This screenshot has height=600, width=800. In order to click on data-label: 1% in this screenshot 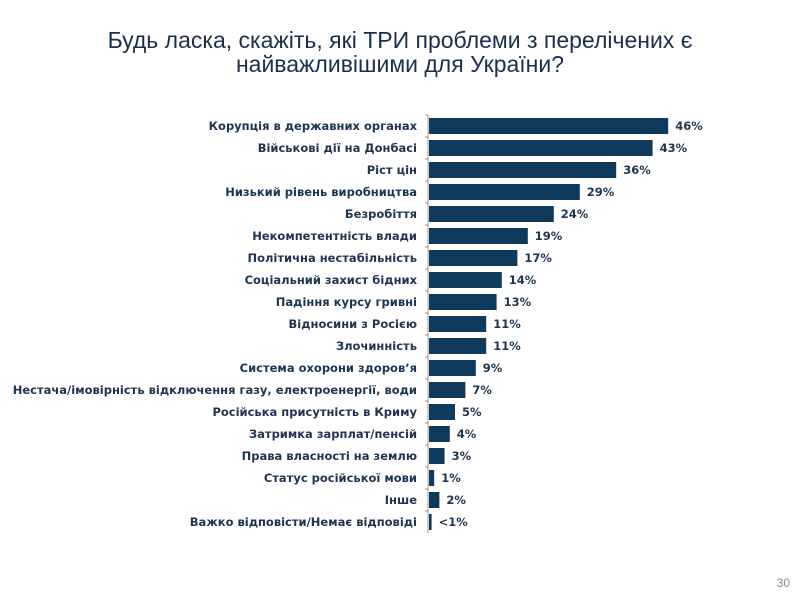, I will do `click(451, 478)`.